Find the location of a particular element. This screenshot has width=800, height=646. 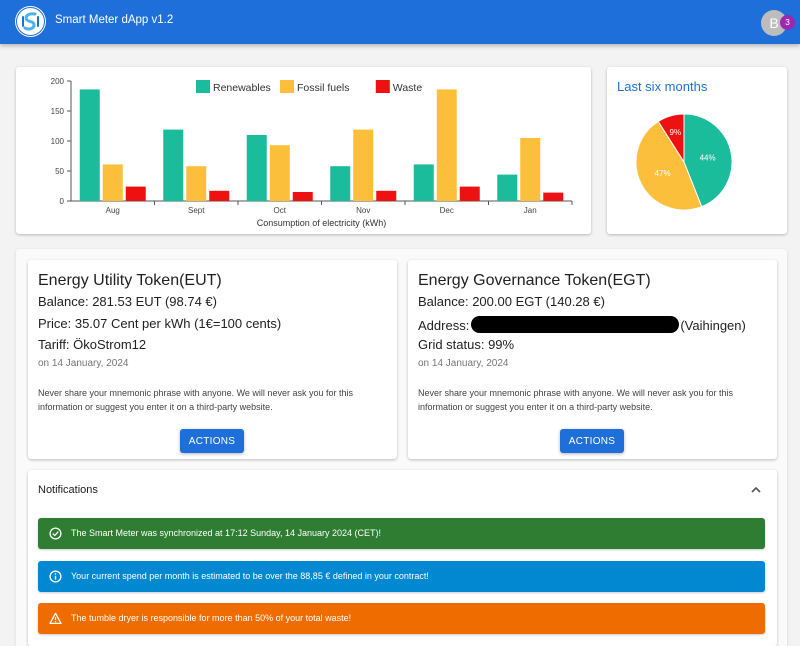

x-tick-label: Dec is located at coordinates (447, 210).